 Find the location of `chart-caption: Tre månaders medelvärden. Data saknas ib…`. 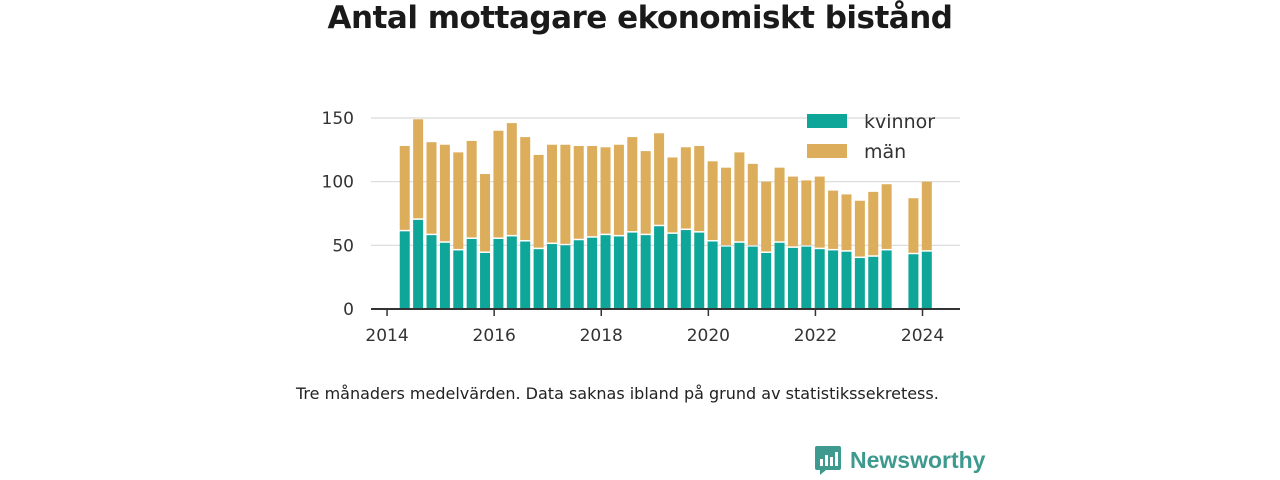

chart-caption: Tre månaders medelvärden. Data saknas ib… is located at coordinates (617, 393).